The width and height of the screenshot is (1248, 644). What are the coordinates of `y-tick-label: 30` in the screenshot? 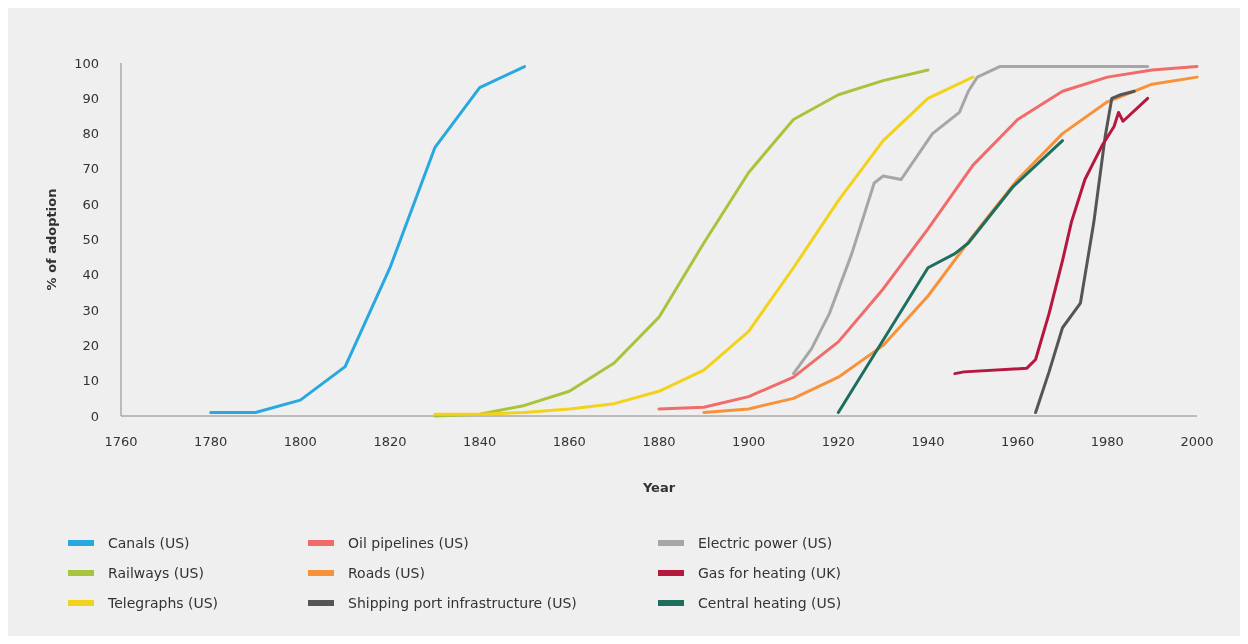 It's located at (90, 310).